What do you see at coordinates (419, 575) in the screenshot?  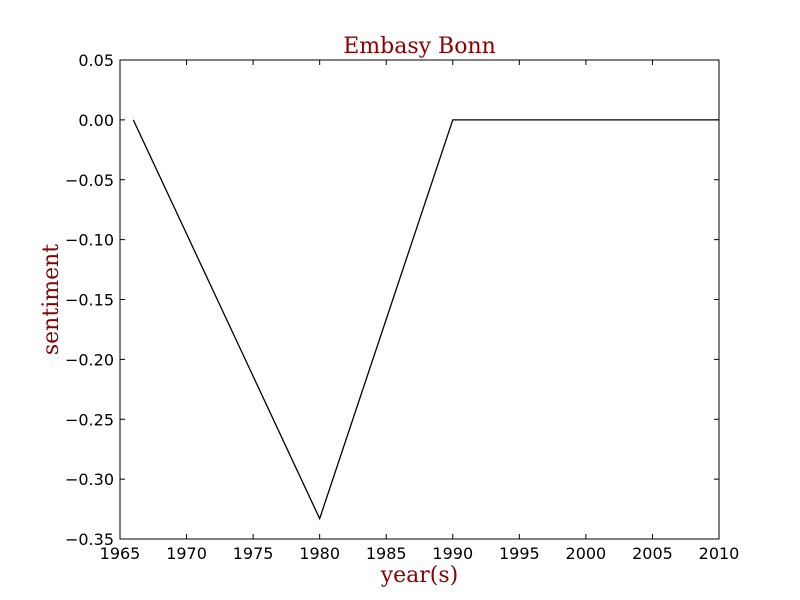 I see `x-axis-label: year(s)` at bounding box center [419, 575].